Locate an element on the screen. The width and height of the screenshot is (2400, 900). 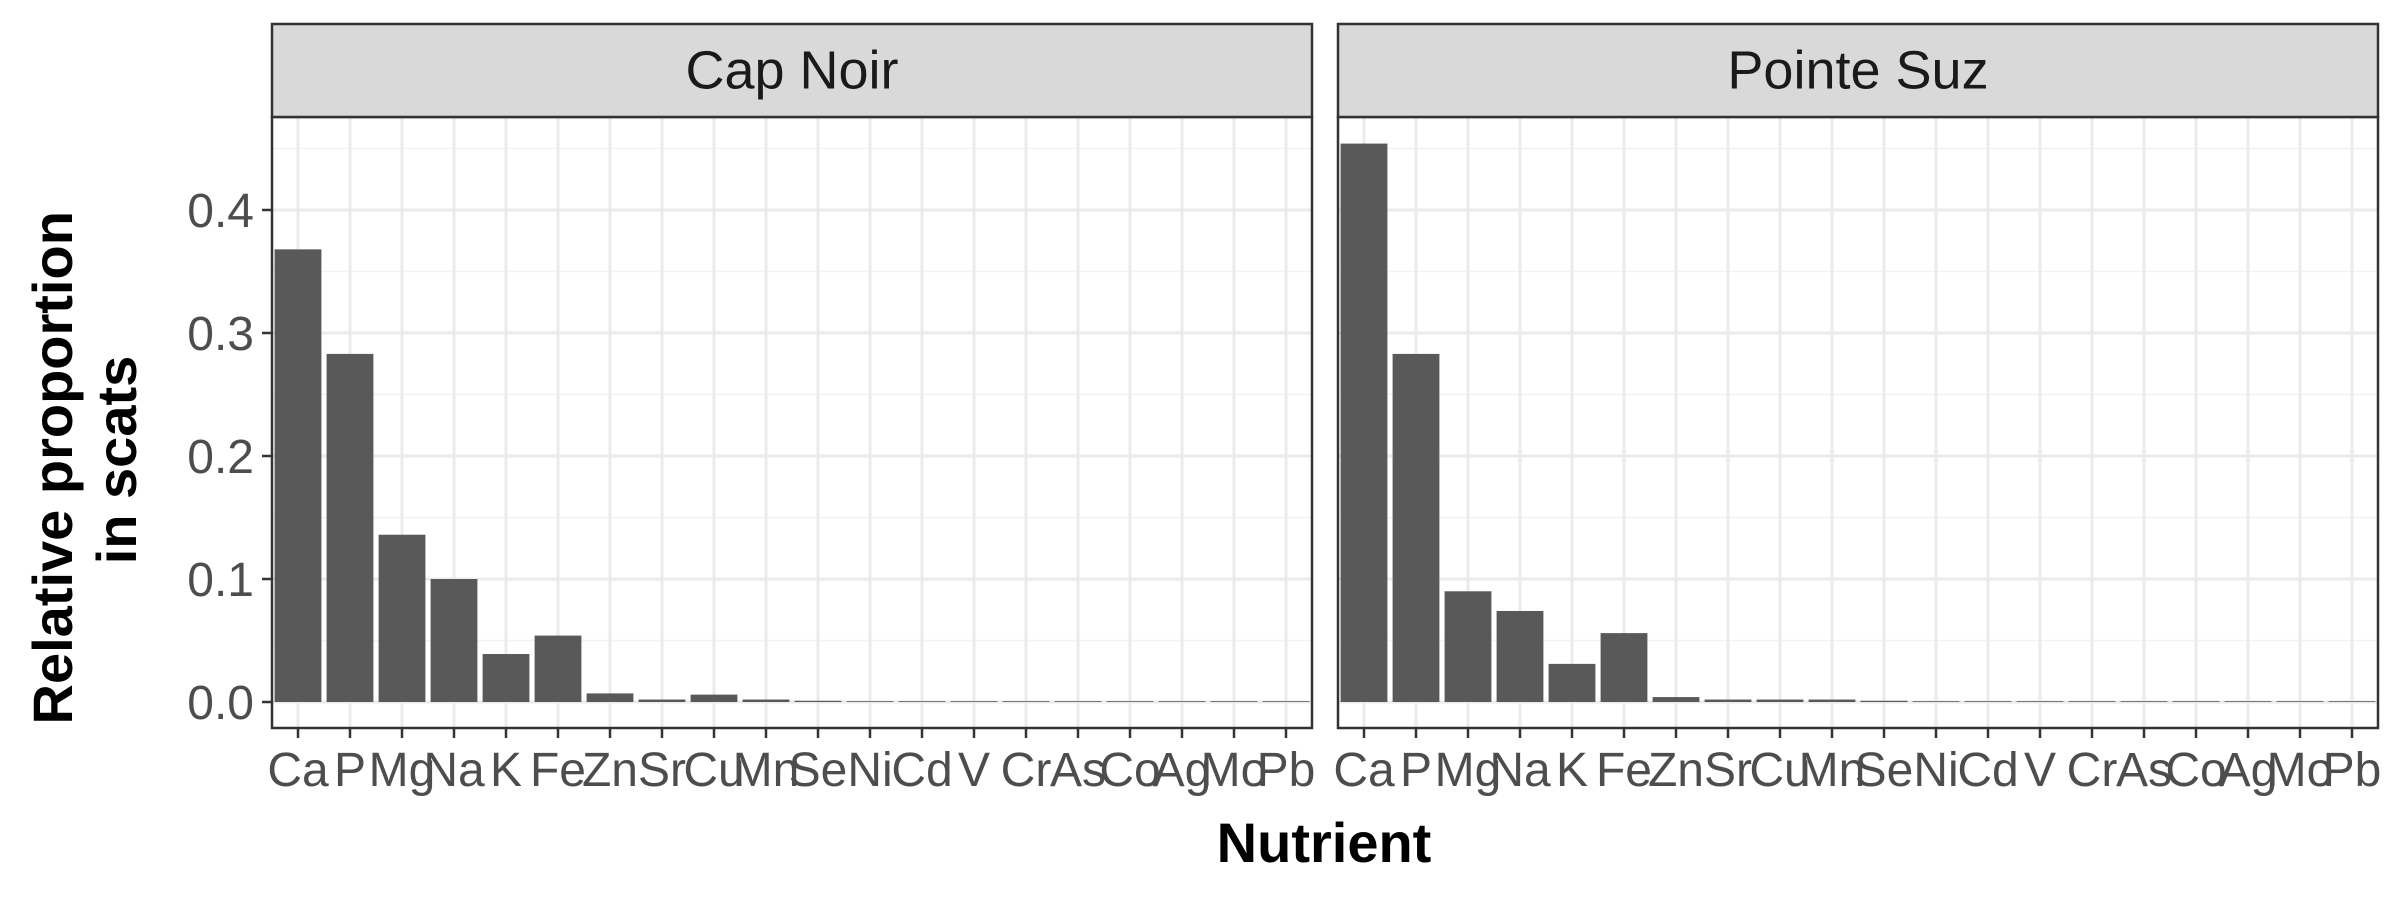
y-axis-title: Relative proportion in scats is located at coordinates (84, 460).